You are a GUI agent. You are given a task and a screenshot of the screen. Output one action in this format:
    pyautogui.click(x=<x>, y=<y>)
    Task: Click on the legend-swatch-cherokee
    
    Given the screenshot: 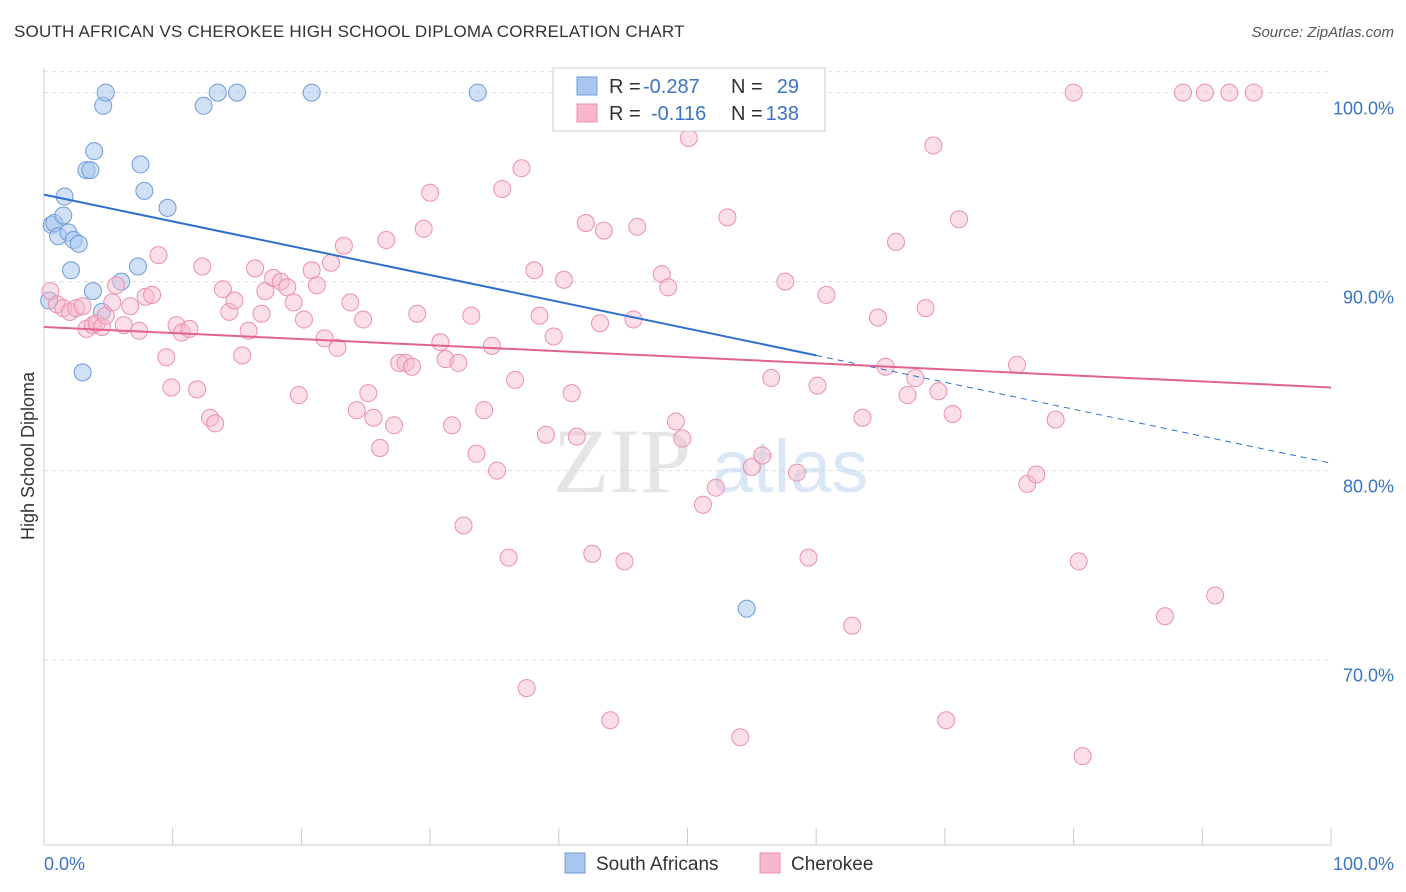 What is the action you would take?
    pyautogui.click(x=587, y=113)
    